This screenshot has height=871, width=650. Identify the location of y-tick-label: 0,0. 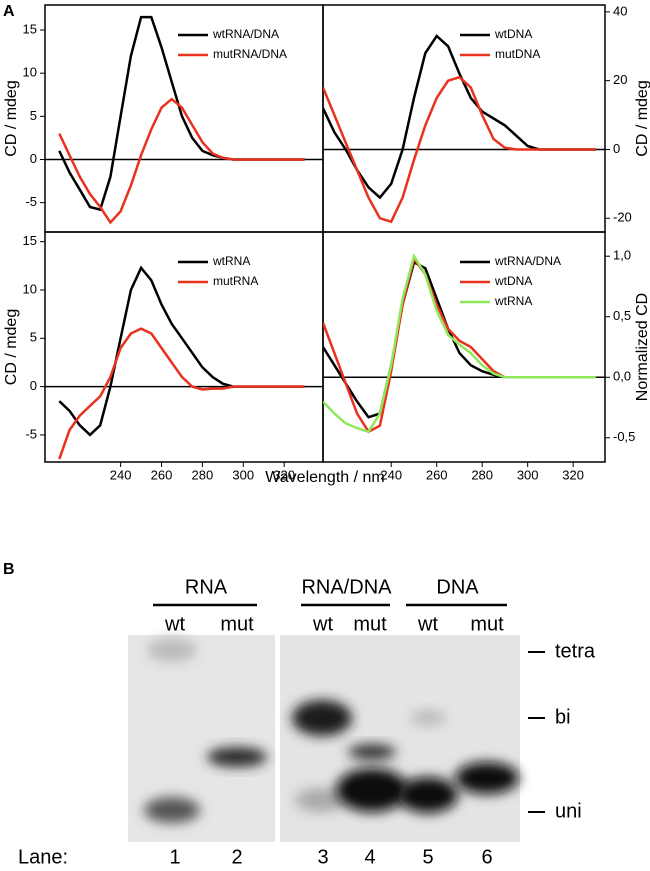
(622, 376).